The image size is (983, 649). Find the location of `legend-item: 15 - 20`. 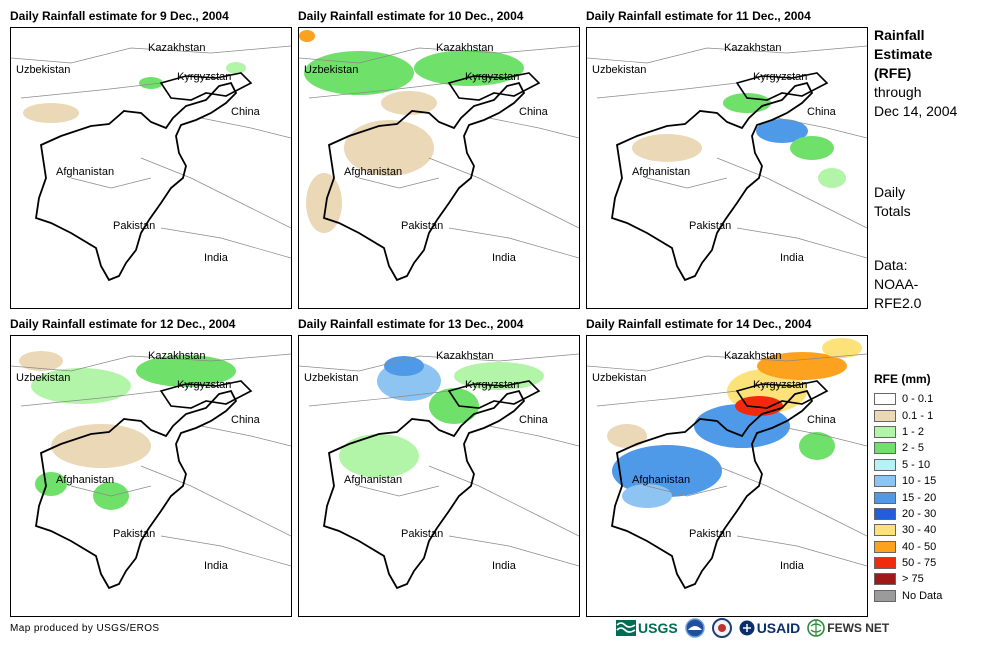

legend-item: 15 - 20 is located at coordinates (908, 497).